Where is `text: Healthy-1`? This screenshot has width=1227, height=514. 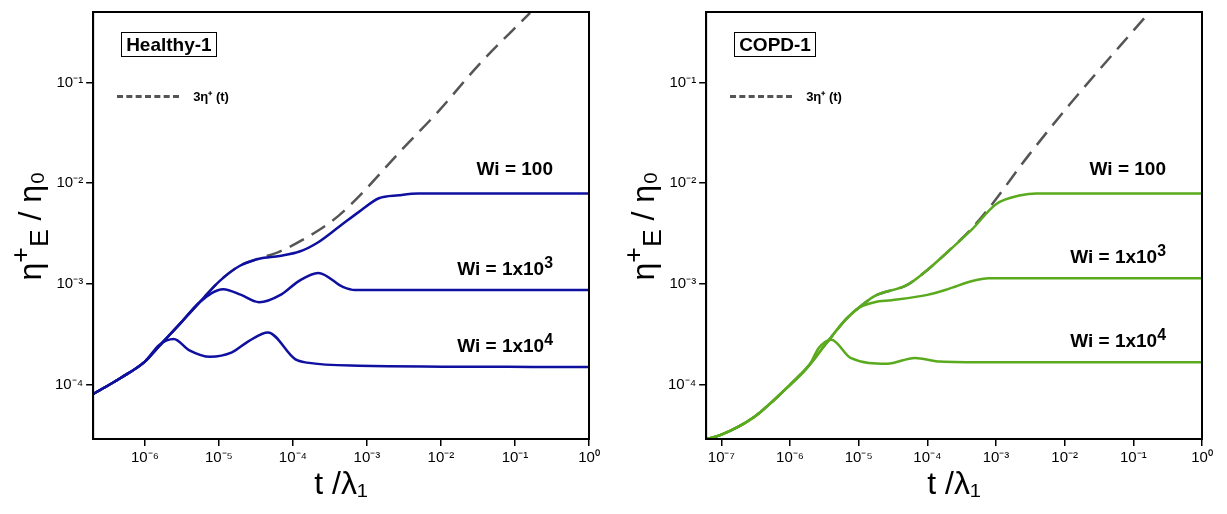 text: Healthy-1 is located at coordinates (169, 44).